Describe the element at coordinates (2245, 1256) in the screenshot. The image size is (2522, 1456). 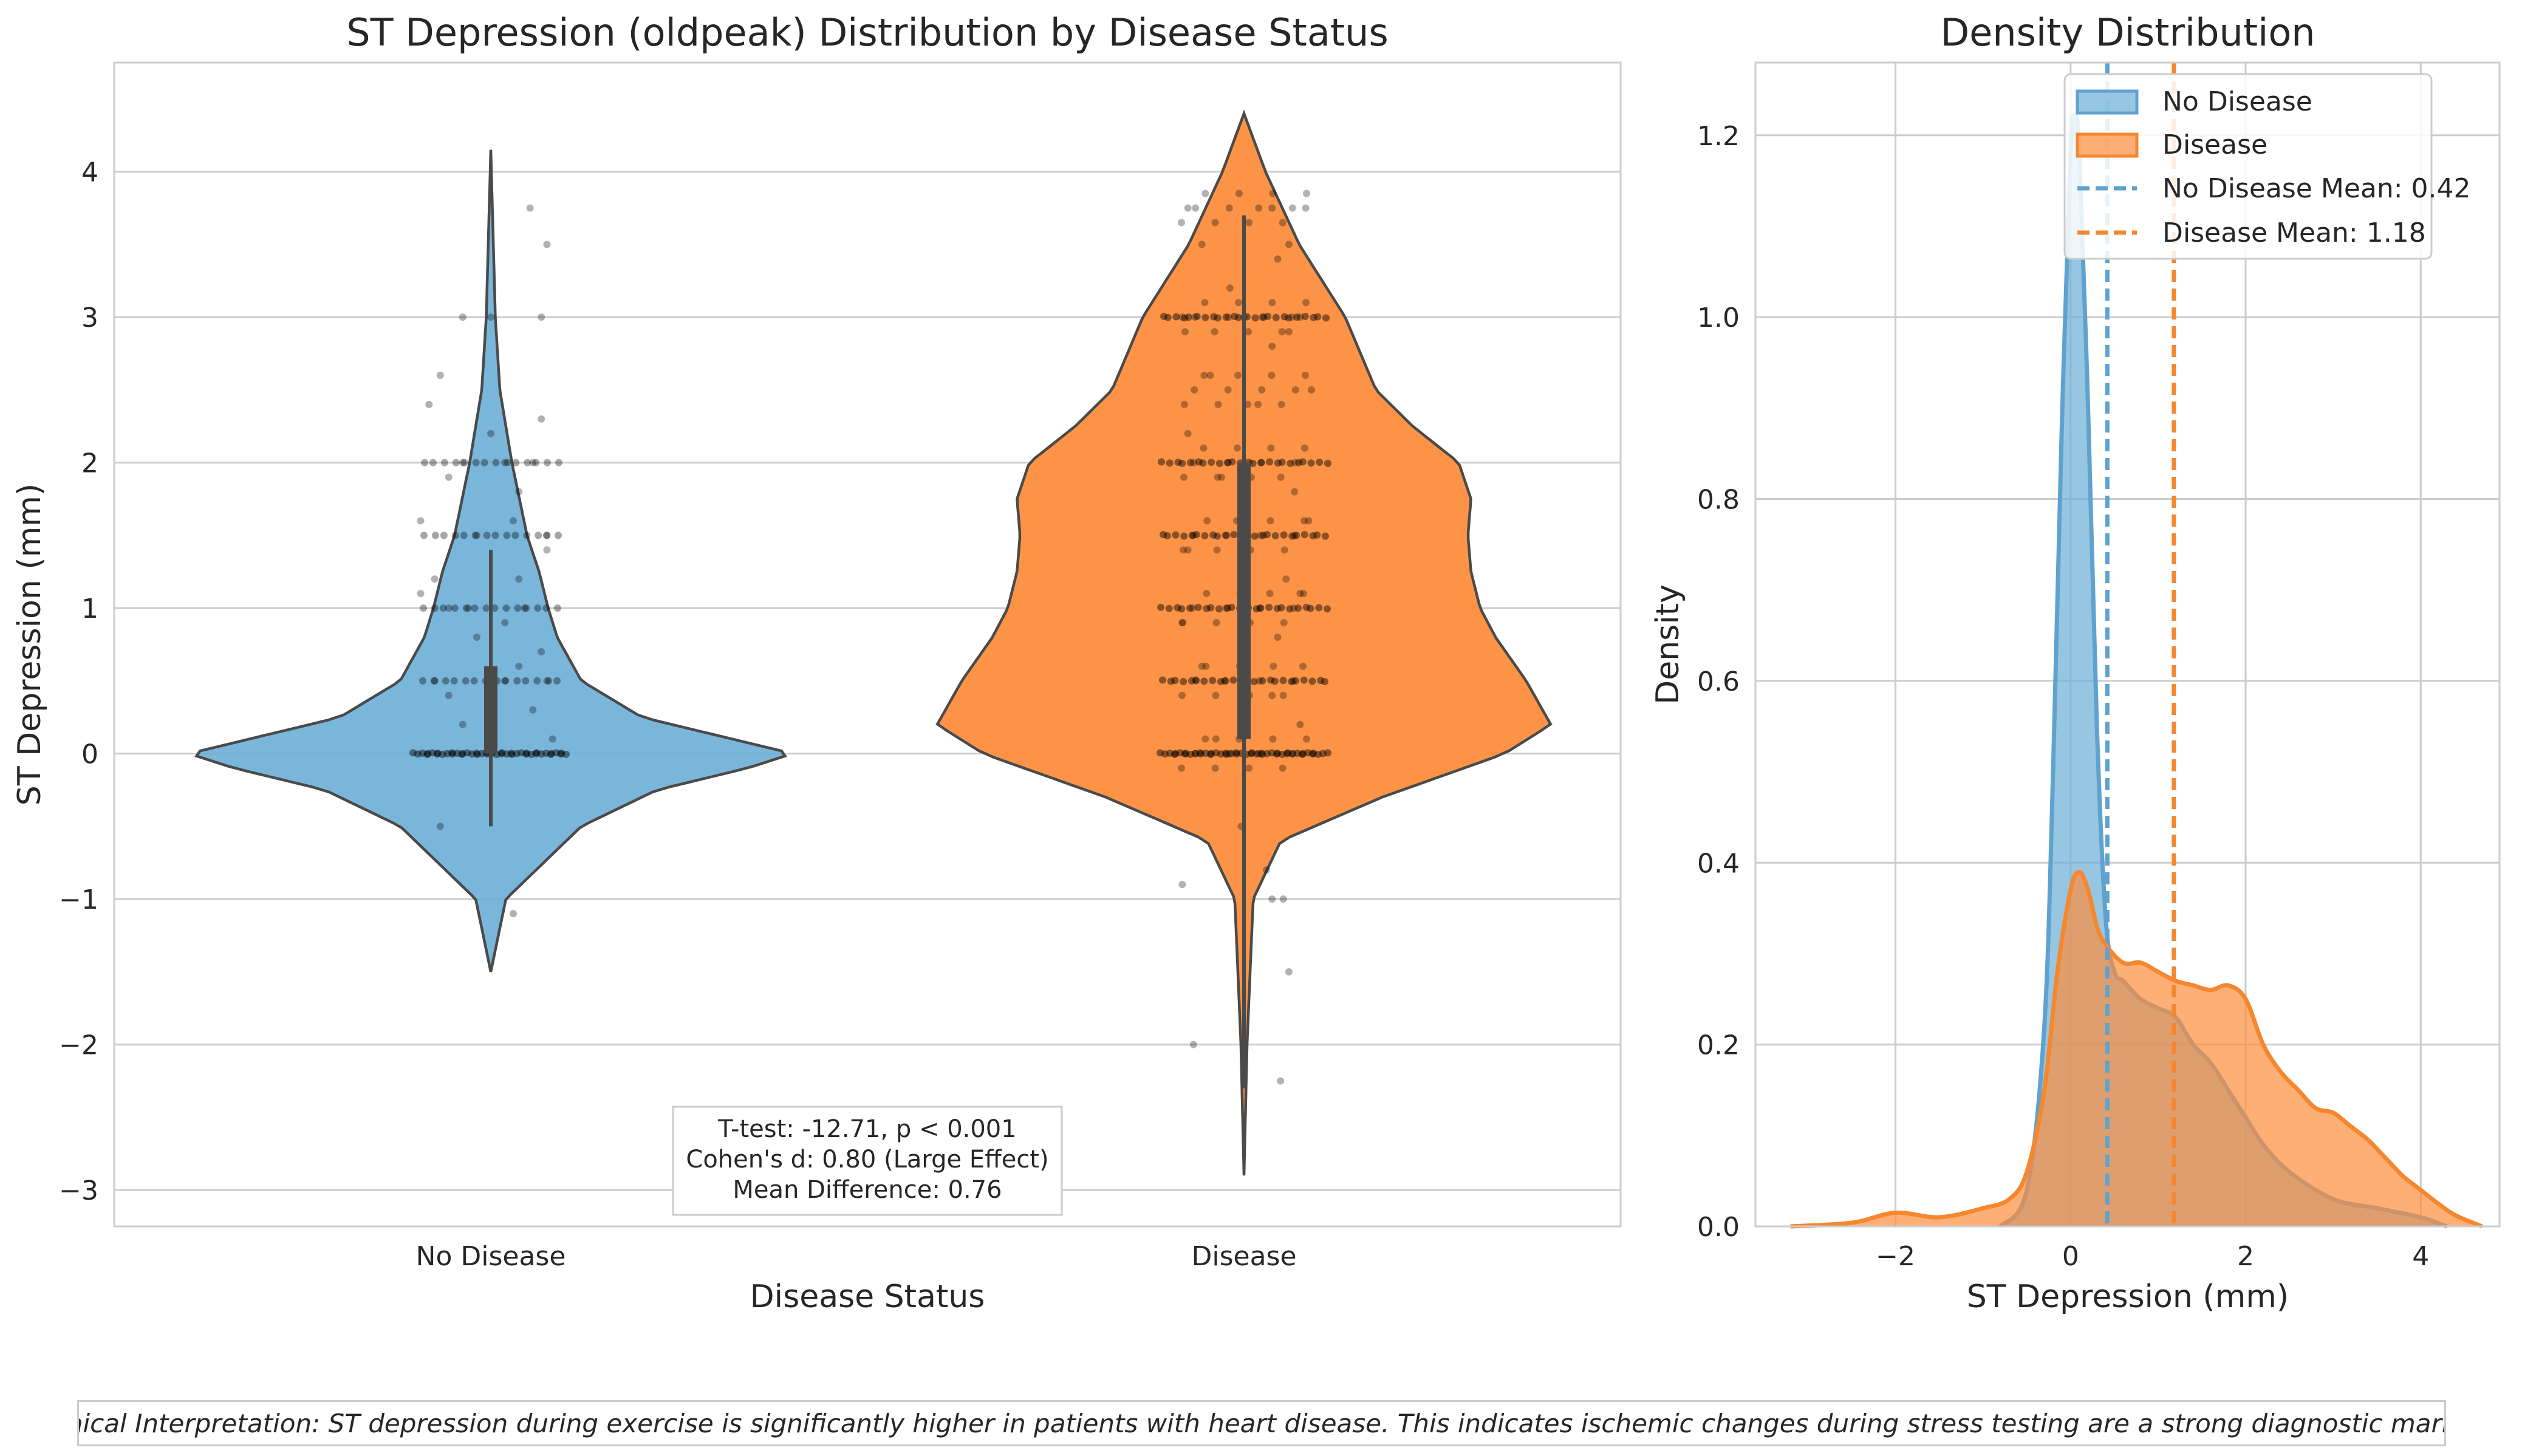
I see `density-x-tick-label: 2` at that location.